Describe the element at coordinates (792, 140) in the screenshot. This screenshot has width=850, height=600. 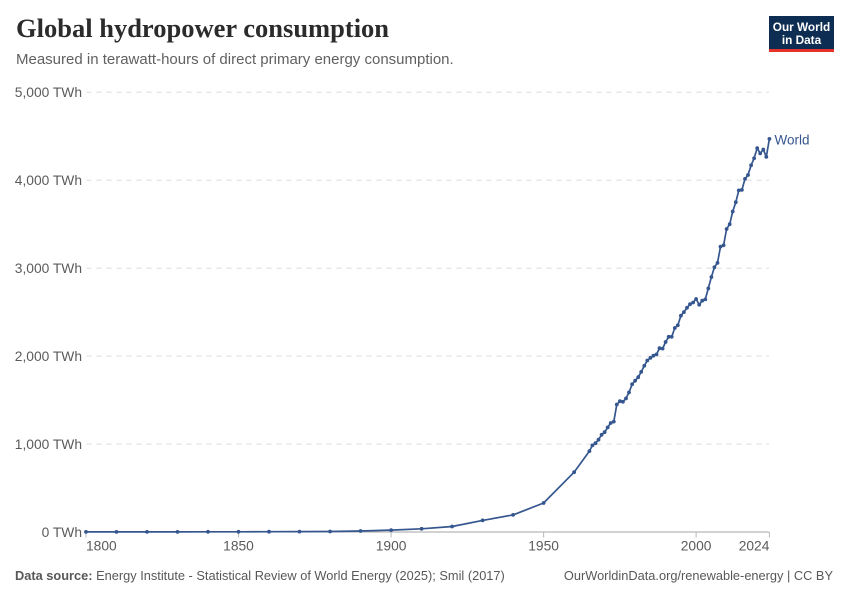
I see `svg-text: World` at that location.